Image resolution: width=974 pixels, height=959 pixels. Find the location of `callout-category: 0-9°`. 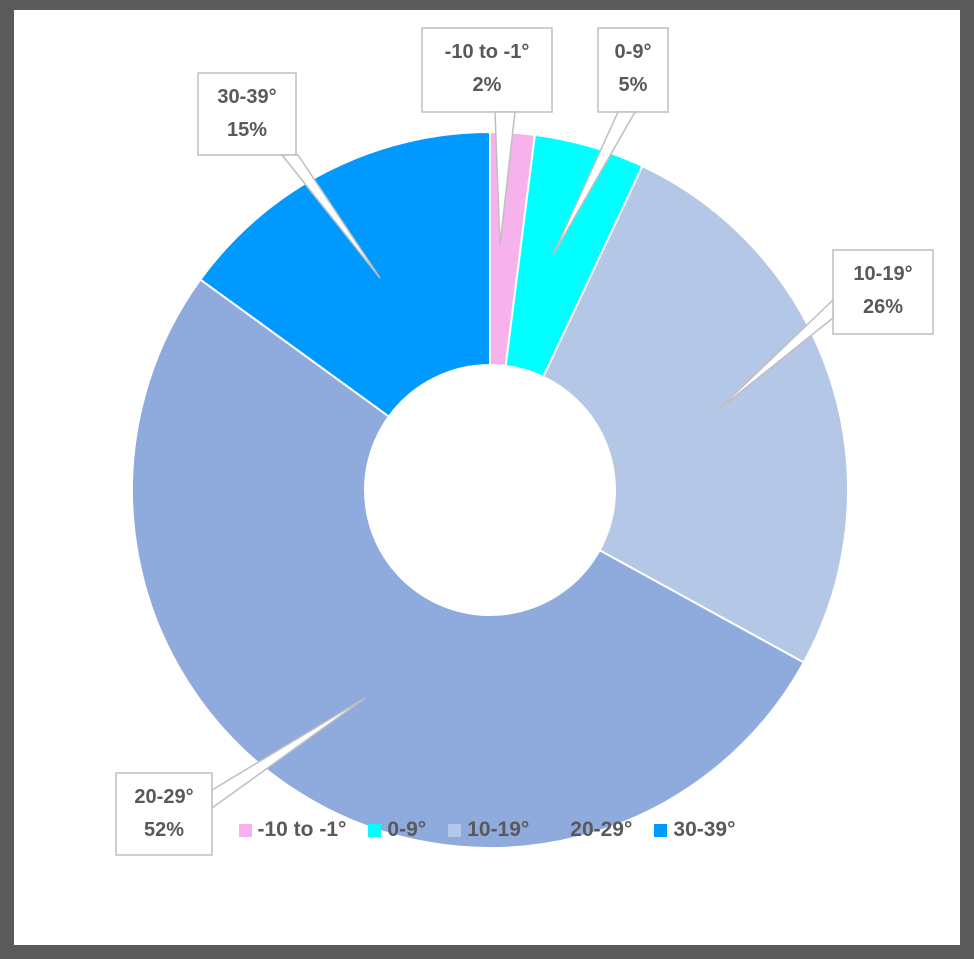

callout-category: 0-9° is located at coordinates (633, 52).